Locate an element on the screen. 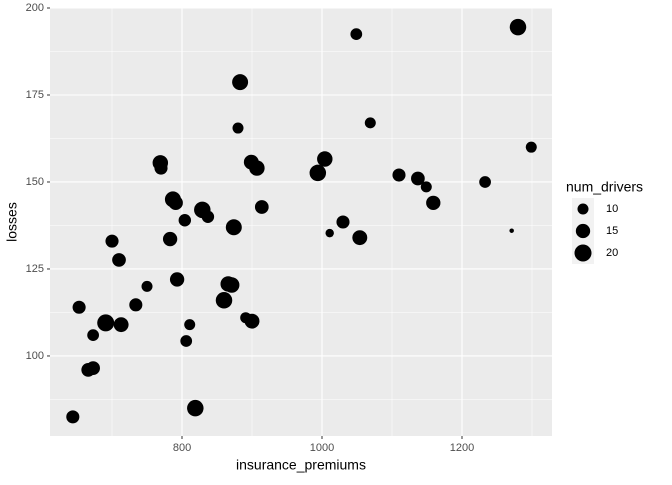 The height and width of the screenshot is (485, 672). x-axis-title: insurance_premiums is located at coordinates (301, 465).